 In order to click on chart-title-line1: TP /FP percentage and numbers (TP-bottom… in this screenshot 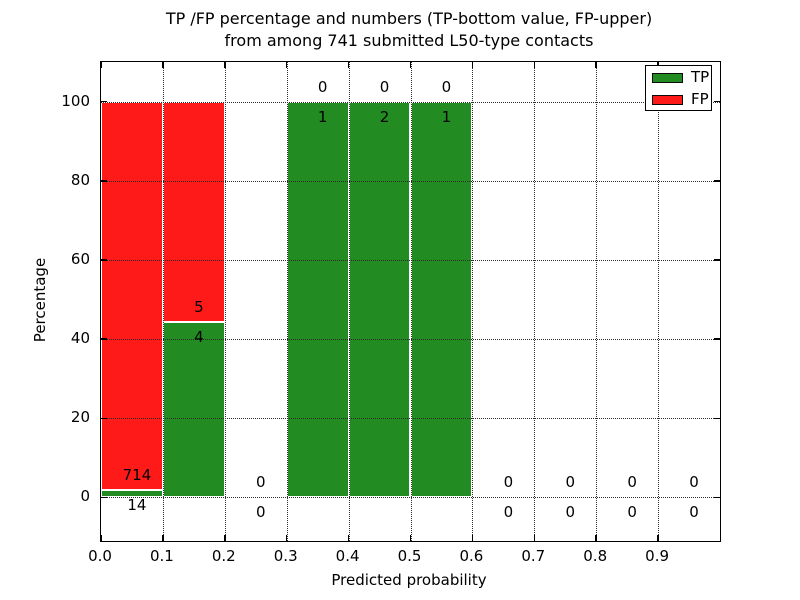, I will do `click(409, 18)`.